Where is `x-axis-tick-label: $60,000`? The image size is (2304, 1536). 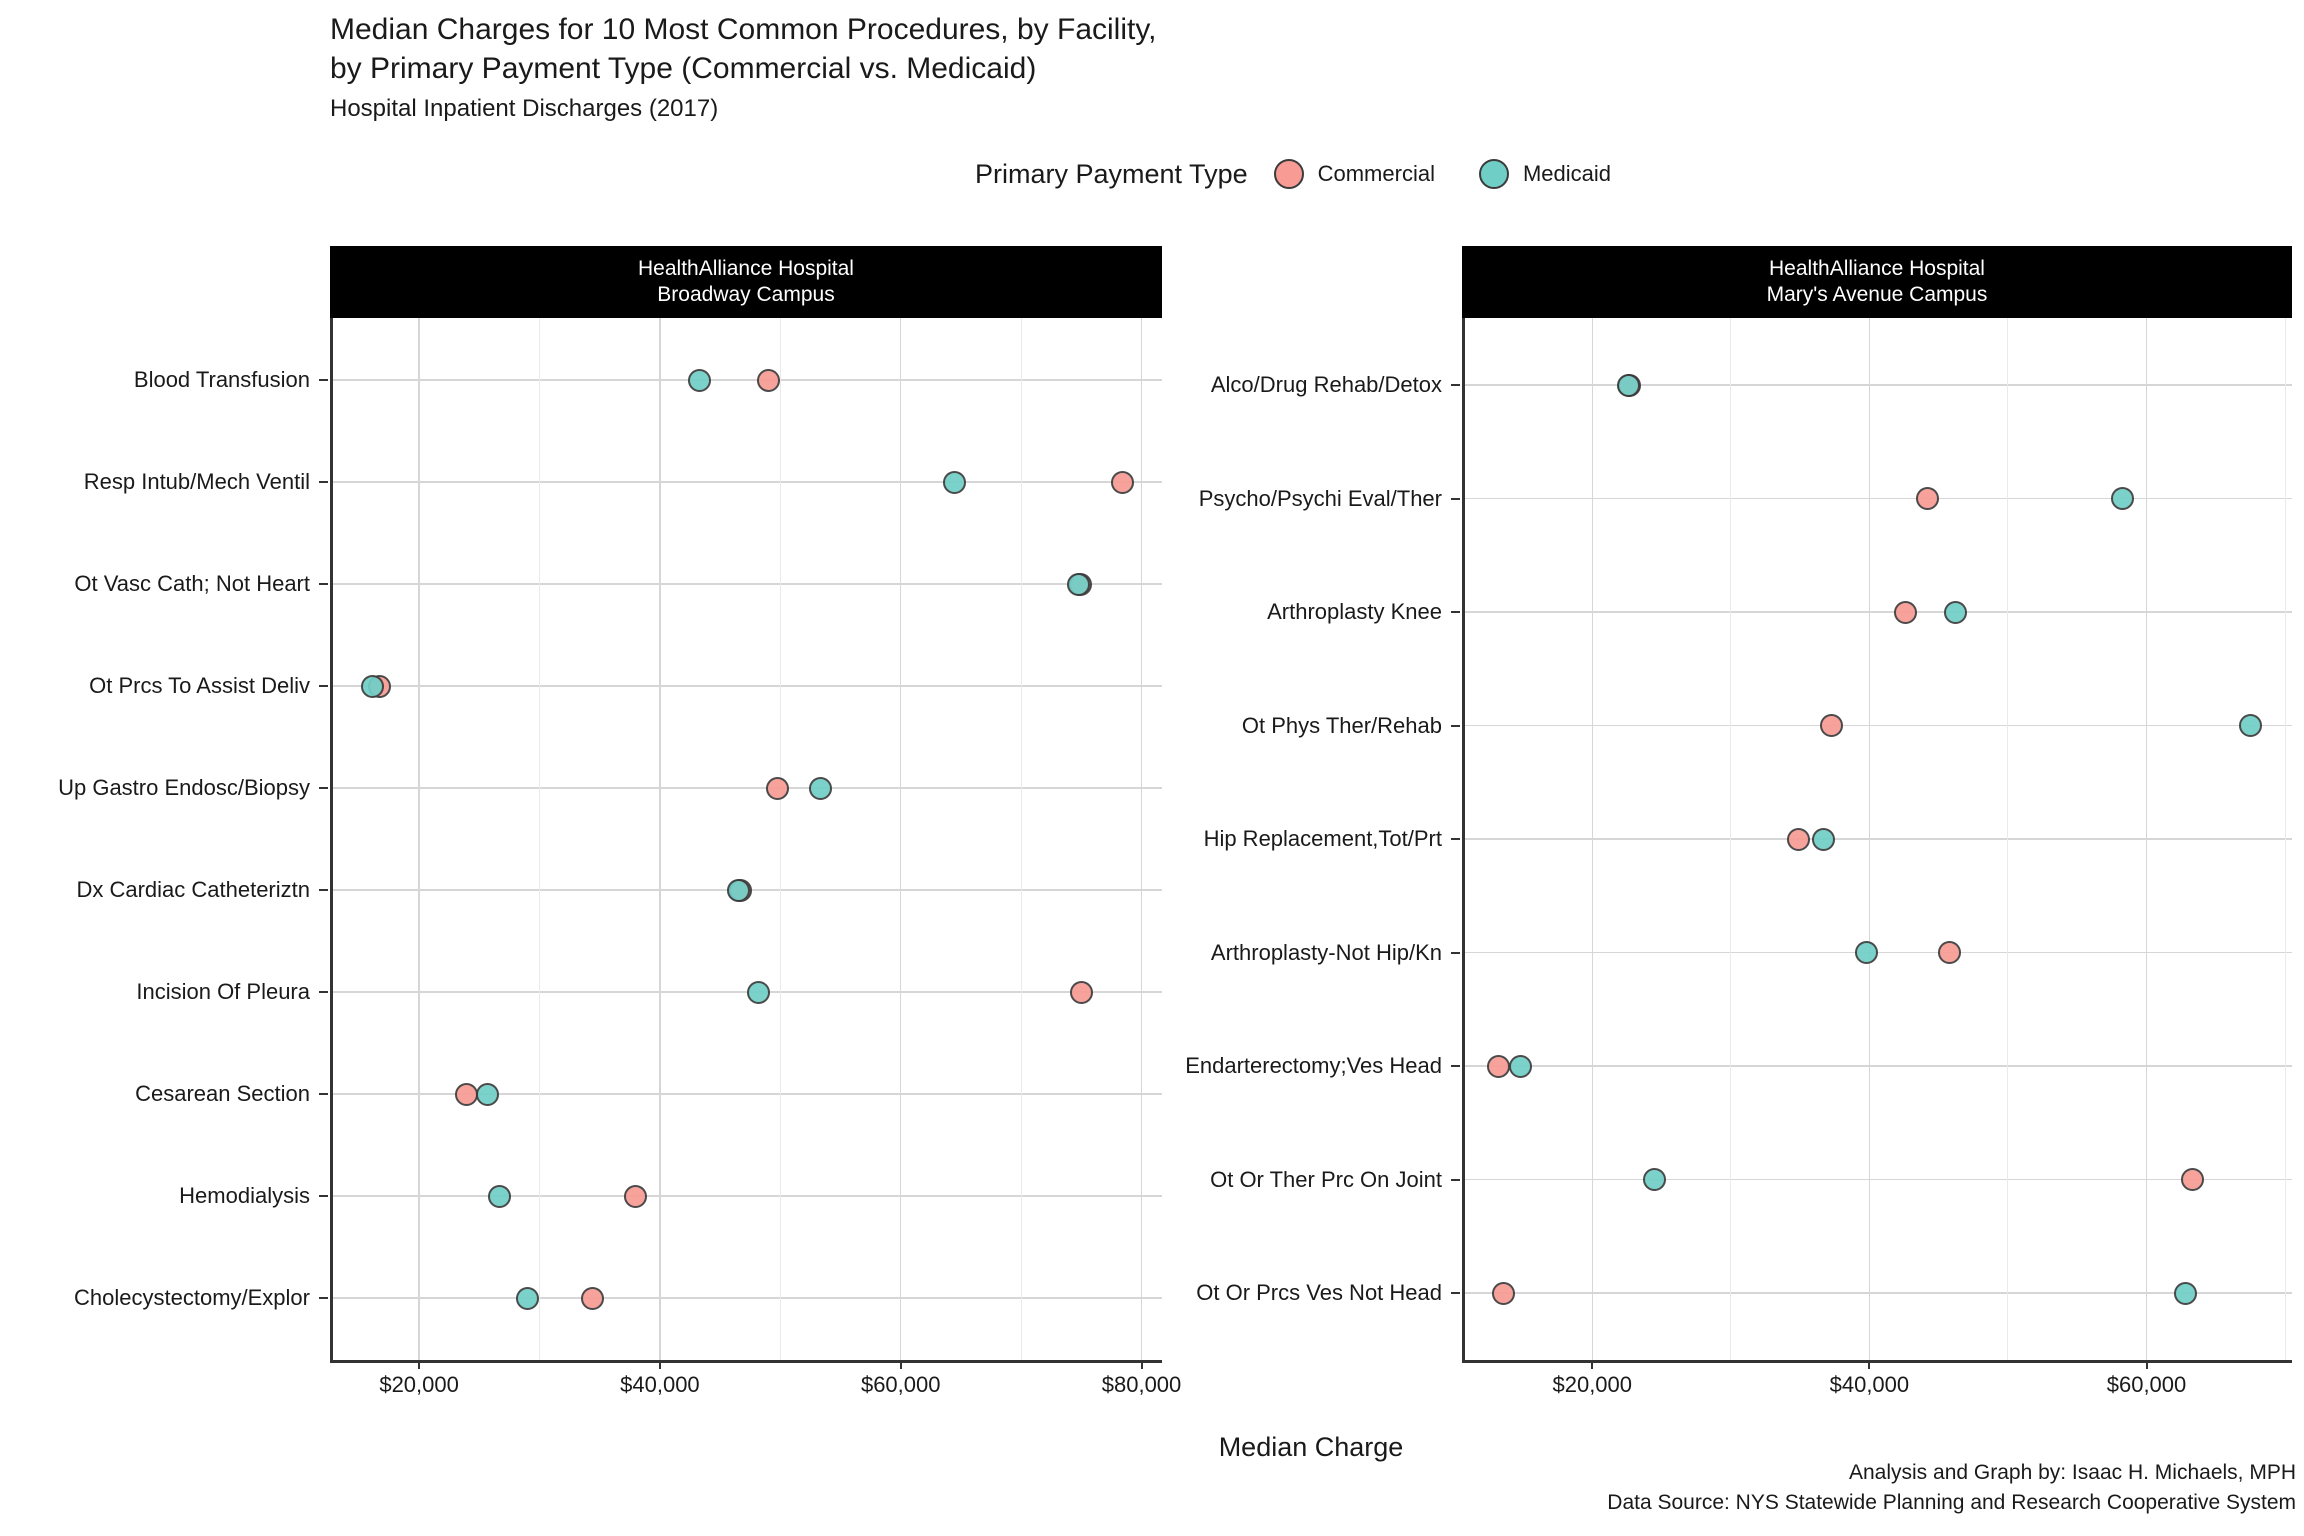 x-axis-tick-label: $60,000 is located at coordinates (900, 1384).